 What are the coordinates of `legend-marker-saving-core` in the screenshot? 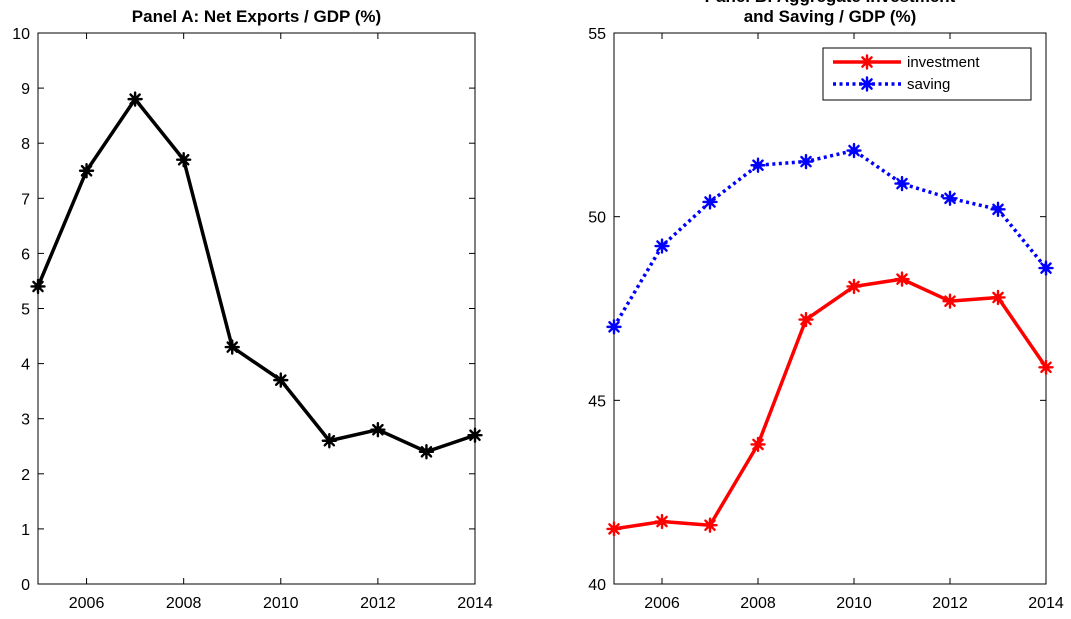 It's located at (867, 84).